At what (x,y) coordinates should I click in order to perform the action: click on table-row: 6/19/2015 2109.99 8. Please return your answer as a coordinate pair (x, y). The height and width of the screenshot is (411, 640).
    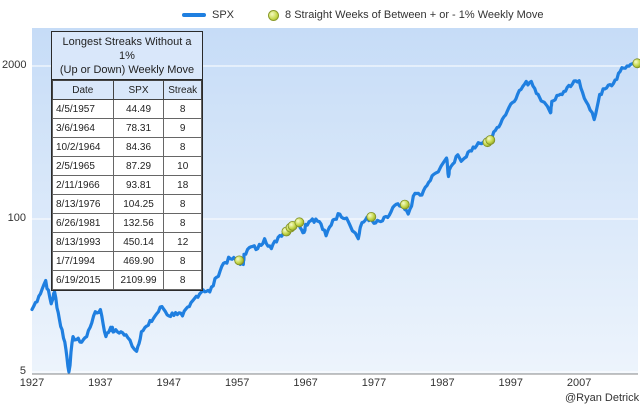
    Looking at the image, I should click on (127, 280).